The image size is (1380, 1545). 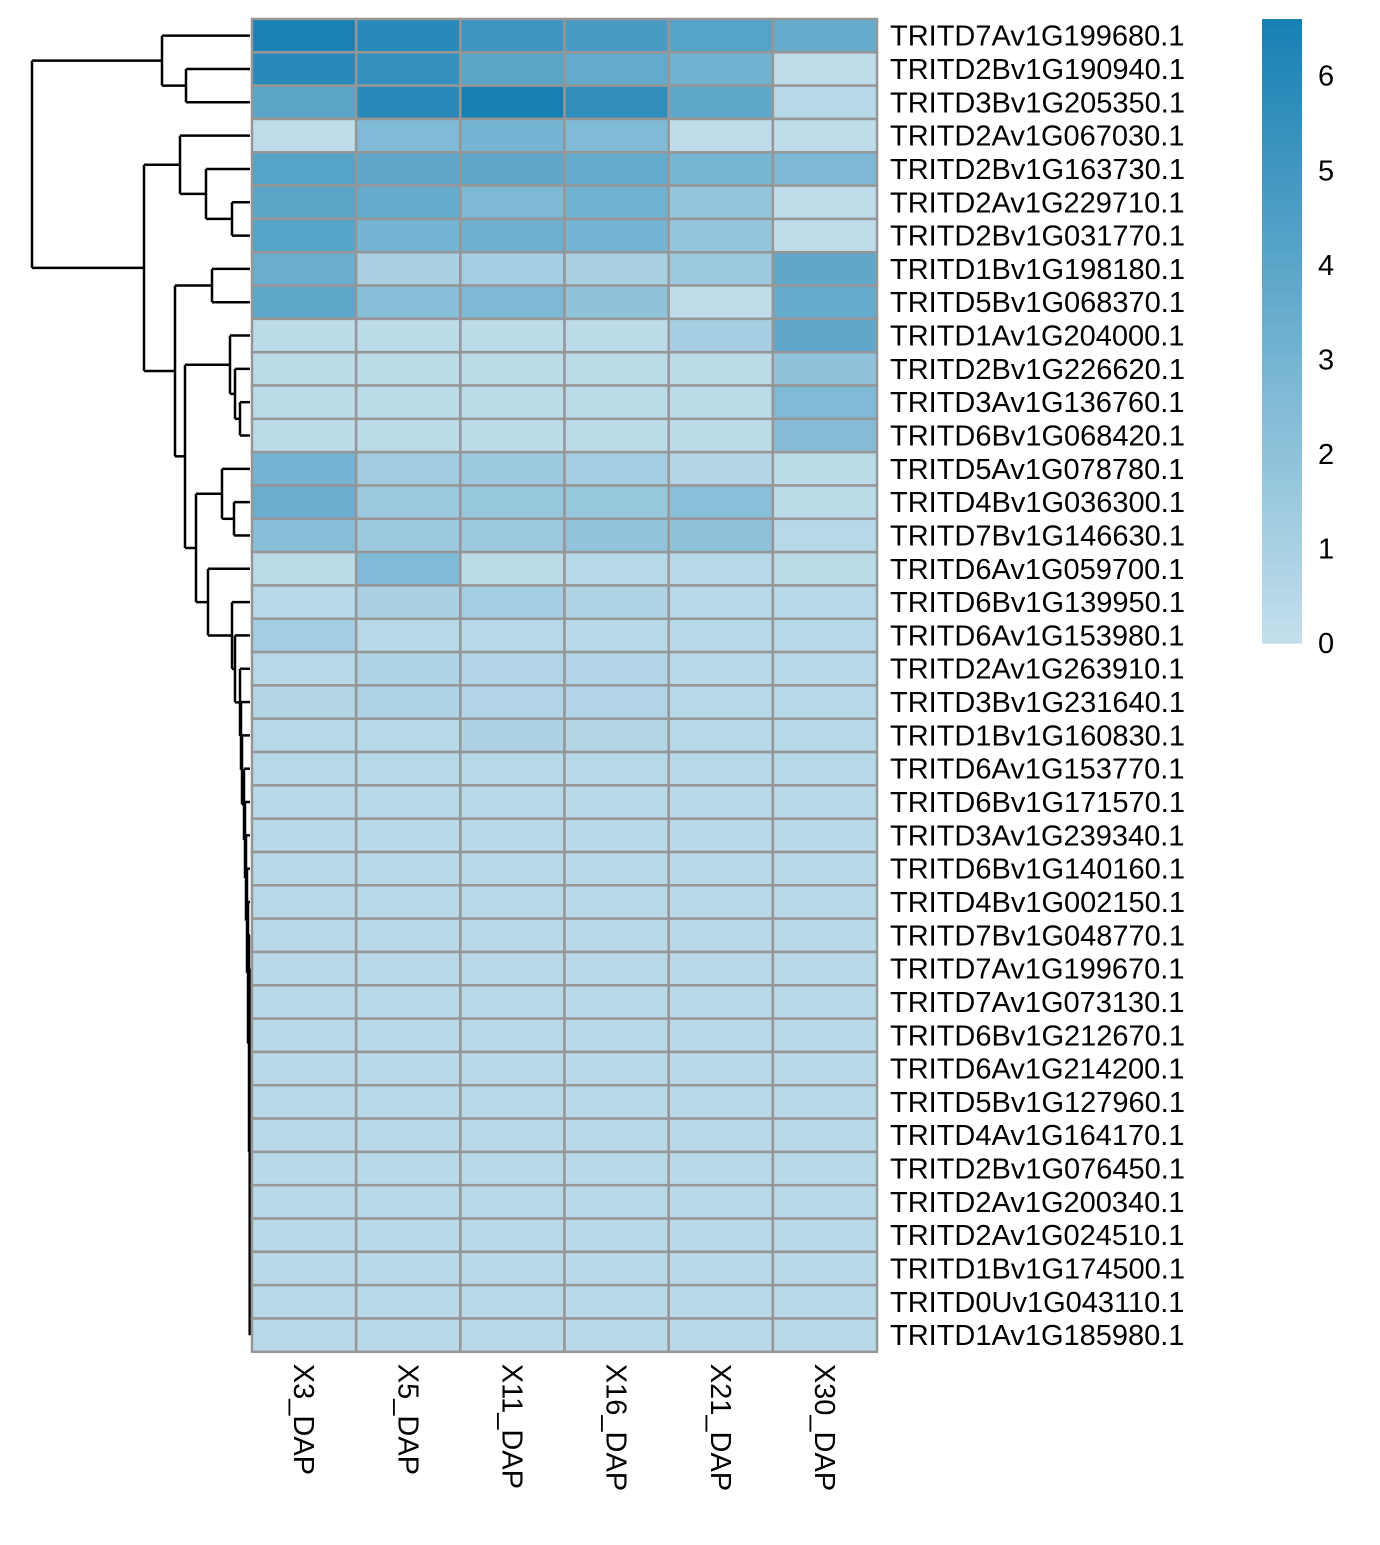 What do you see at coordinates (1037, 1303) in the screenshot?
I see `row-label: TRITD0Uv1G043110.1` at bounding box center [1037, 1303].